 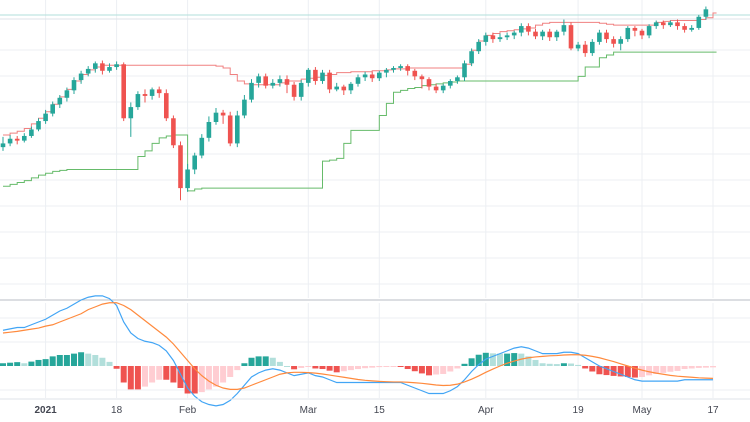 I want to click on x-tick-label-0: 2021, so click(x=45, y=410).